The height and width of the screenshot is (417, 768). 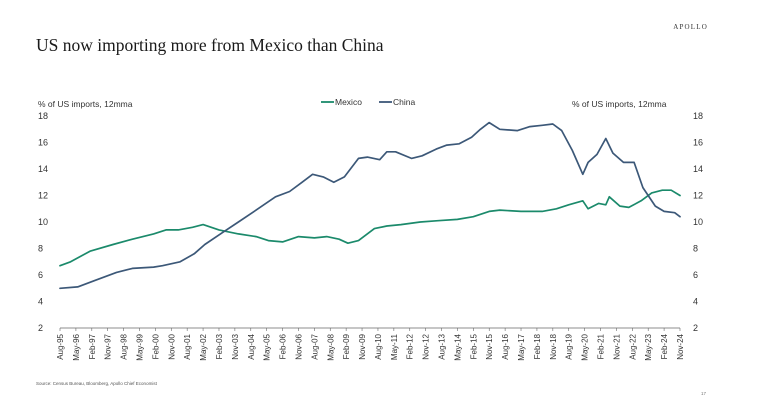 I want to click on x-tick-label: Nov-15, so click(x=489, y=346).